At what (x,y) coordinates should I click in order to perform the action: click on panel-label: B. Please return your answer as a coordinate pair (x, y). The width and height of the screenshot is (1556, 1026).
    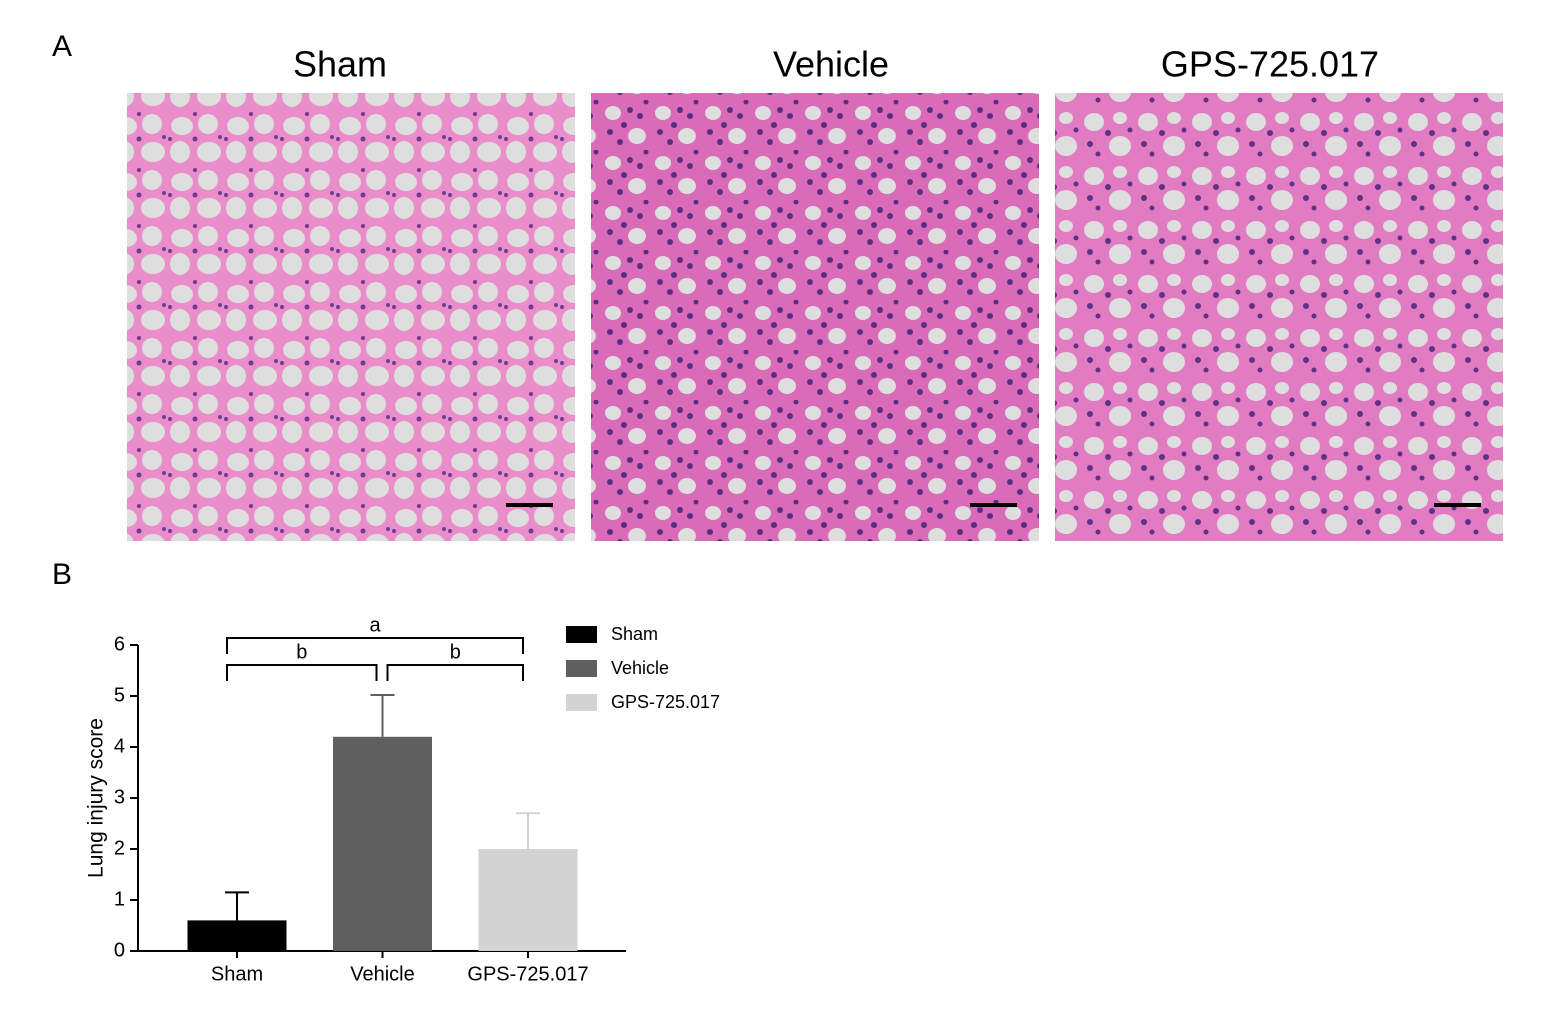
    Looking at the image, I should click on (62, 574).